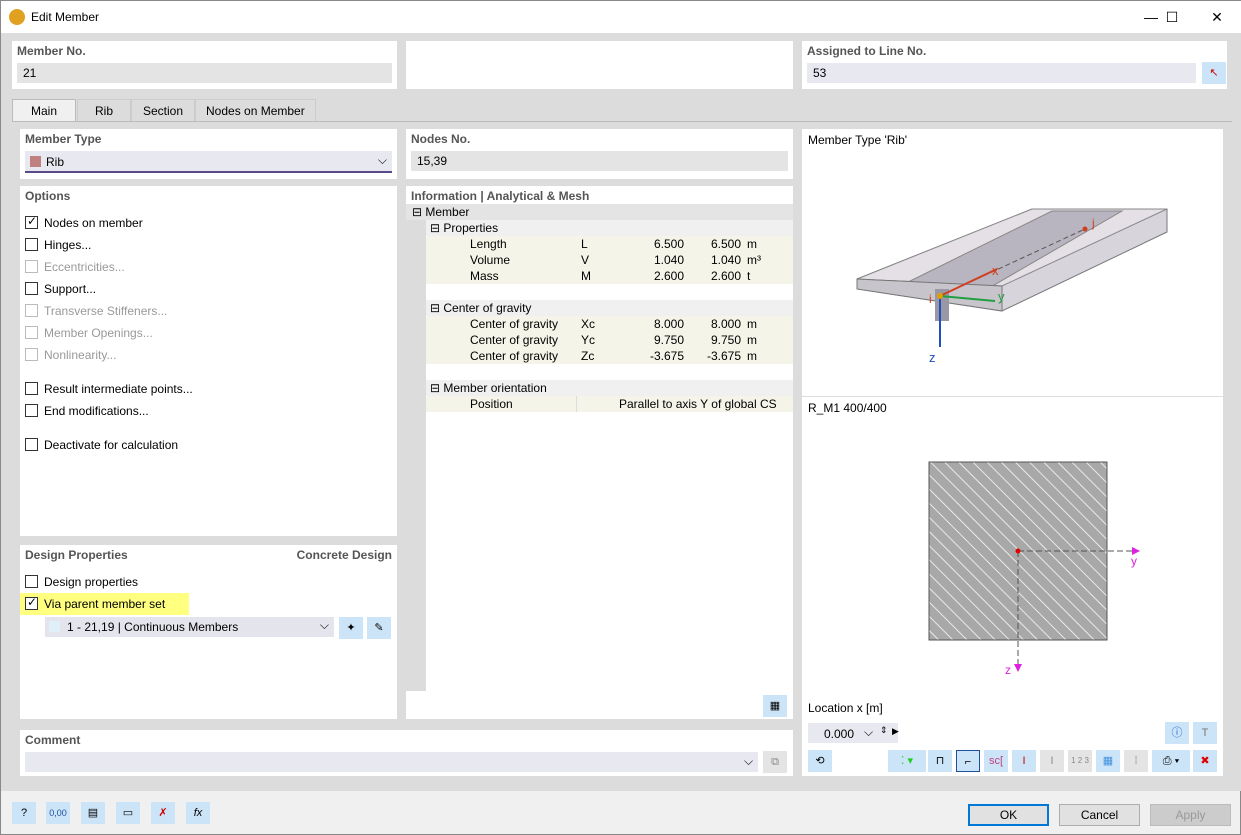 This screenshot has width=1241, height=835. Describe the element at coordinates (609, 228) in the screenshot. I see `tree-group: ⊟ Properties` at that location.